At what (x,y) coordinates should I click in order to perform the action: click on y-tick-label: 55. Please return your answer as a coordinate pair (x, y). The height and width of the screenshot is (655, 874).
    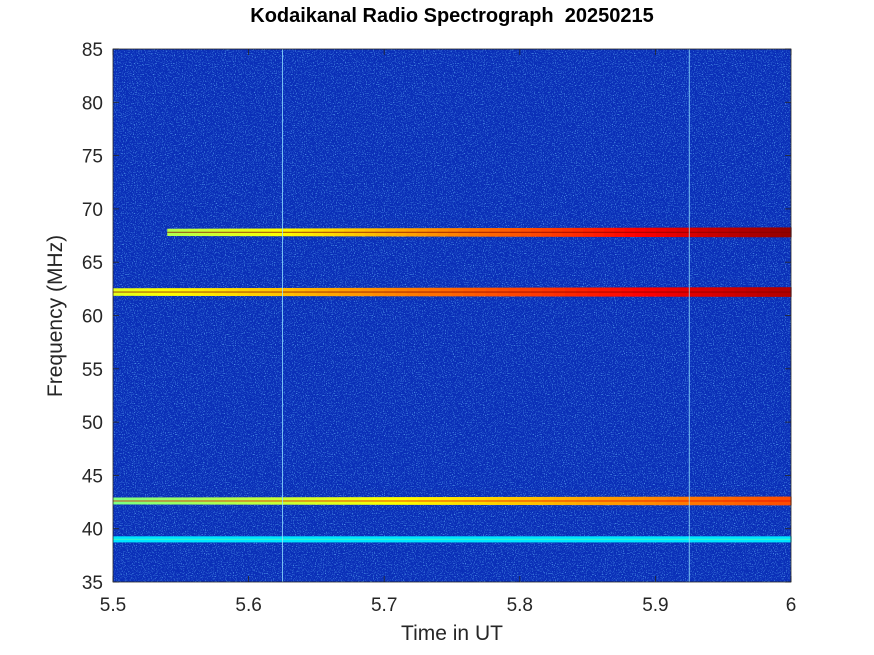
    Looking at the image, I should click on (92, 370).